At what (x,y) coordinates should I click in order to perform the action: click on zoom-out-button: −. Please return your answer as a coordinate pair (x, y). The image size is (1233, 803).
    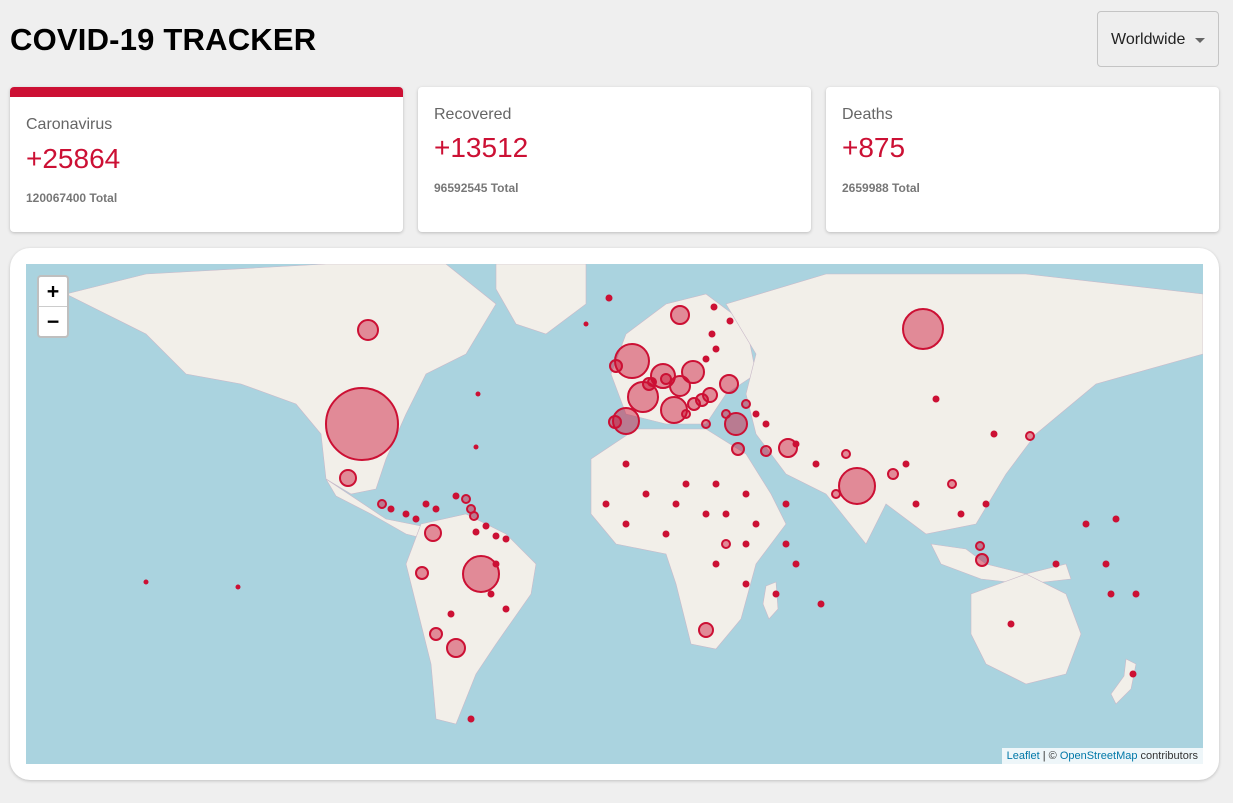
    Looking at the image, I should click on (53, 321).